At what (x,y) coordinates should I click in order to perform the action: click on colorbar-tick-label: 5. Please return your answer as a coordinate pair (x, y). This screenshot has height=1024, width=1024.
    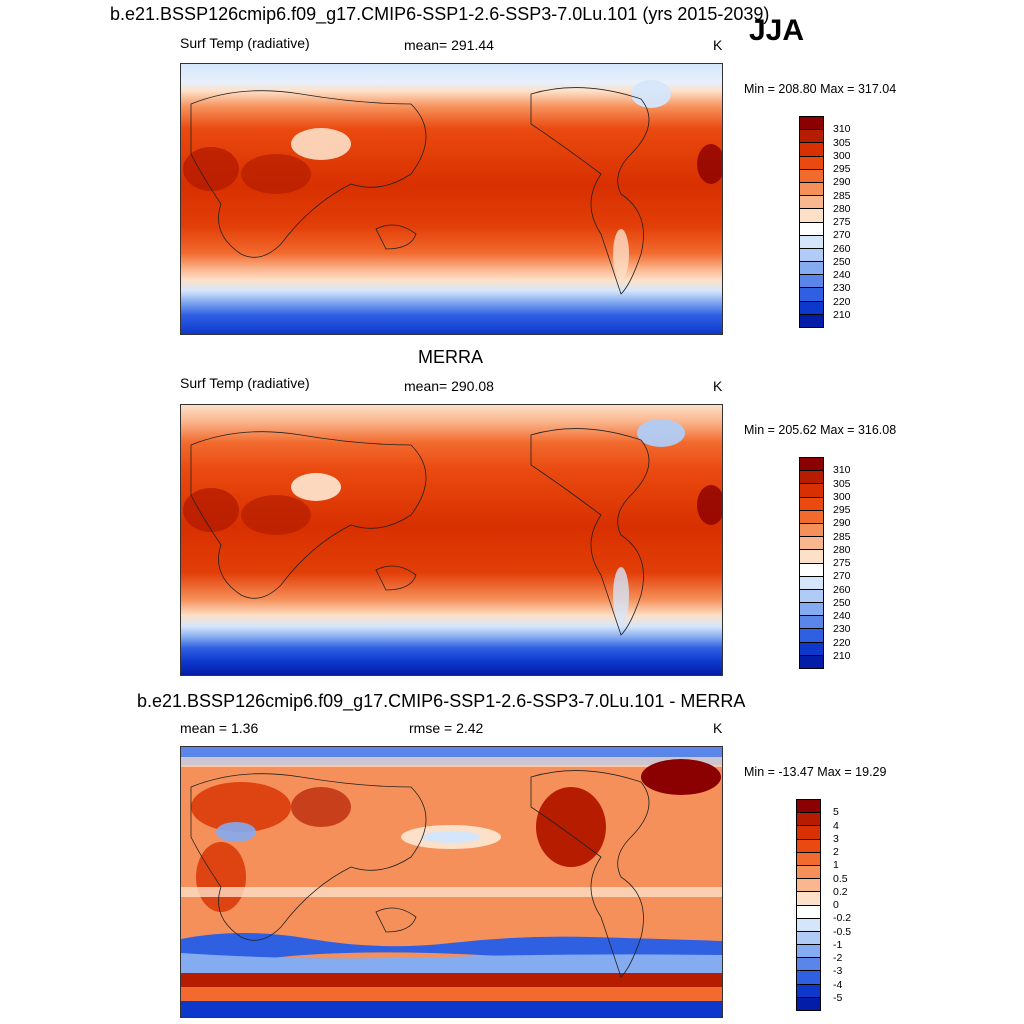
    Looking at the image, I should click on (836, 812).